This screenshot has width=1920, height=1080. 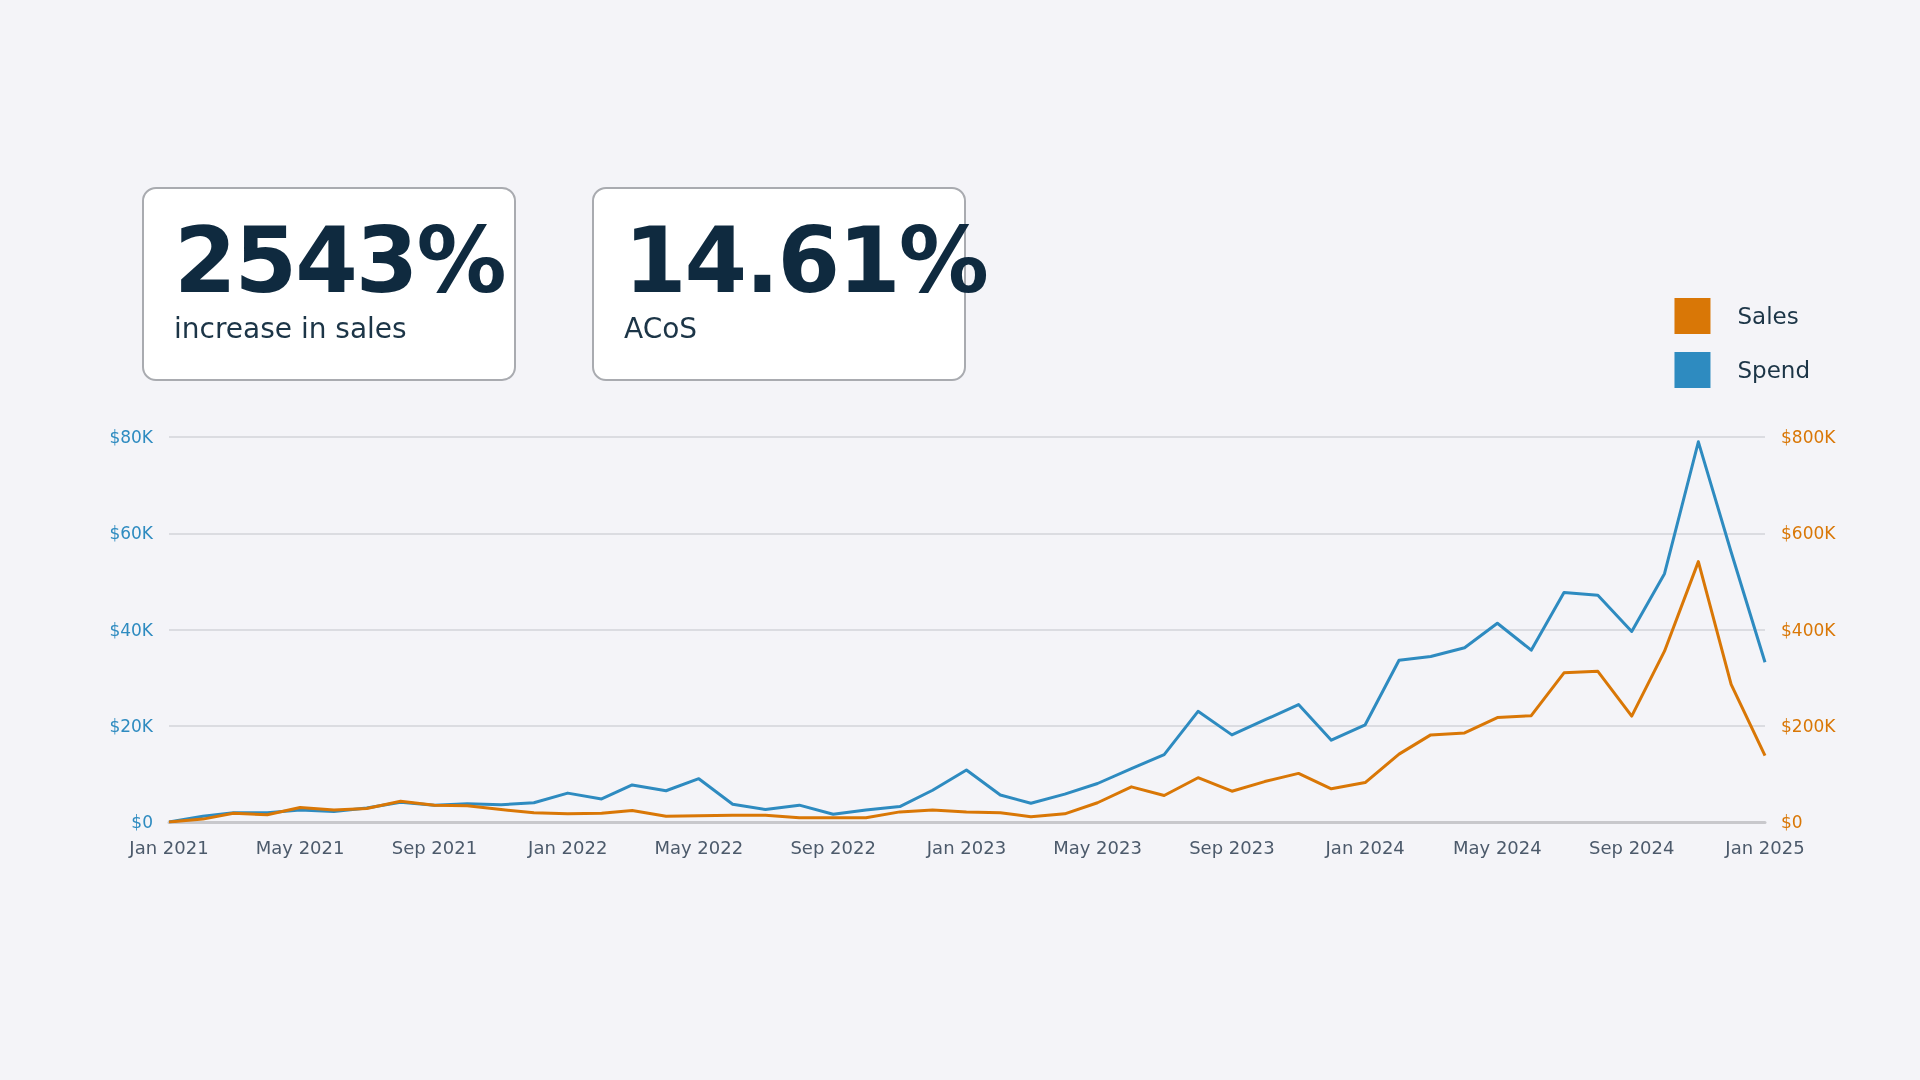 What do you see at coordinates (1792, 822) in the screenshot?
I see `y2-tick-label: $0` at bounding box center [1792, 822].